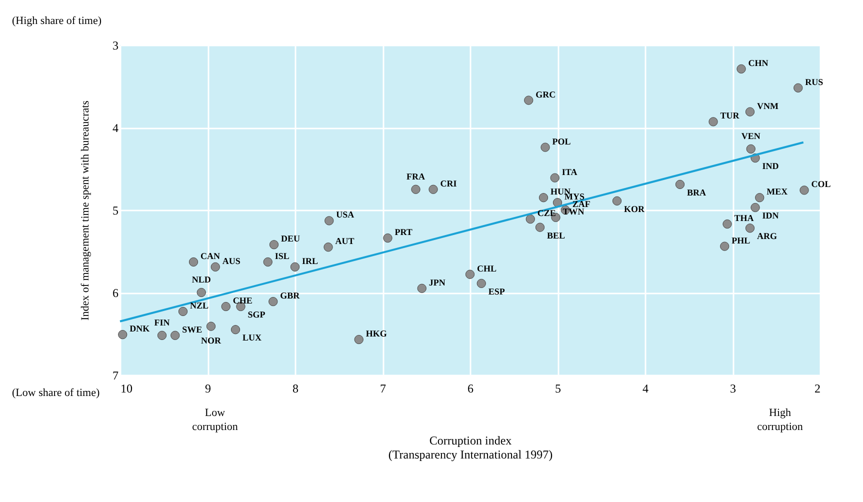 The height and width of the screenshot is (502, 863). What do you see at coordinates (416, 176) in the screenshot?
I see `annotation: FRA` at bounding box center [416, 176].